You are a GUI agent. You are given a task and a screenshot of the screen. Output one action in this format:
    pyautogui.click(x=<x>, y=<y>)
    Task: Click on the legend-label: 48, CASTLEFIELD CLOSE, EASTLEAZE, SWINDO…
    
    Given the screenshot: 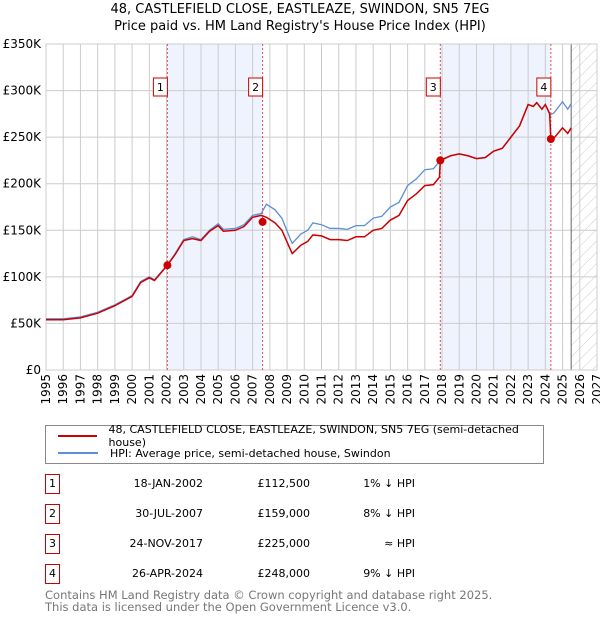 What is the action you would take?
    pyautogui.click(x=313, y=436)
    